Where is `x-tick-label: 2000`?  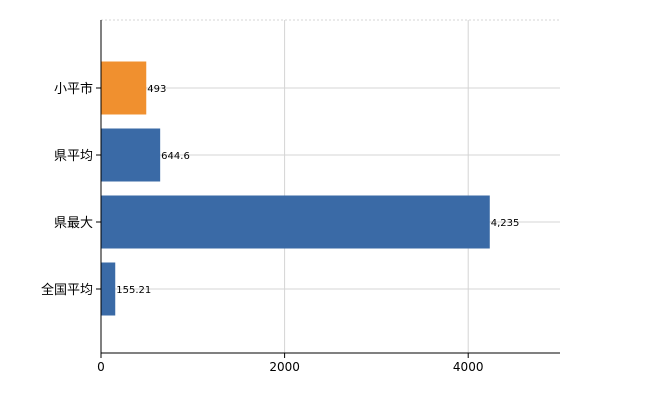
x-tick-label: 2000 is located at coordinates (284, 367).